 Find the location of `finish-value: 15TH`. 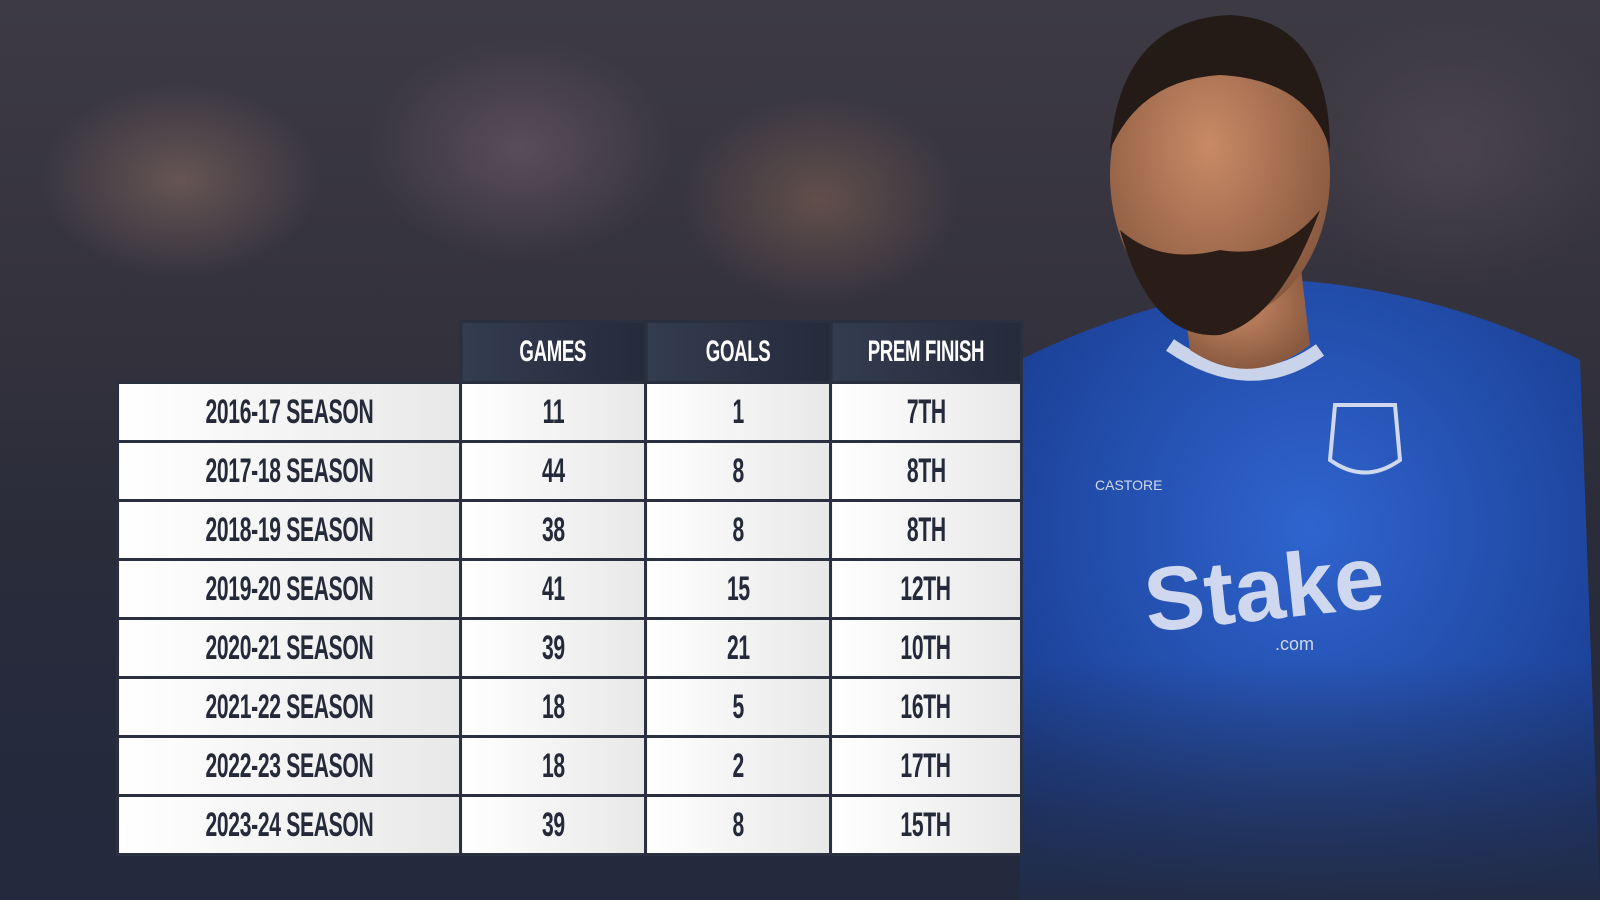

finish-value: 15TH is located at coordinates (926, 825).